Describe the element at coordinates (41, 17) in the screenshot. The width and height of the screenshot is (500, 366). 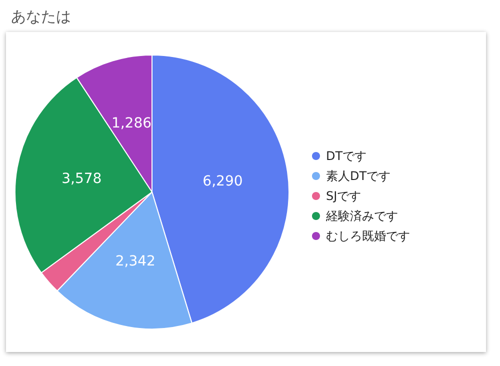
I see `chart-title: あなたは` at that location.